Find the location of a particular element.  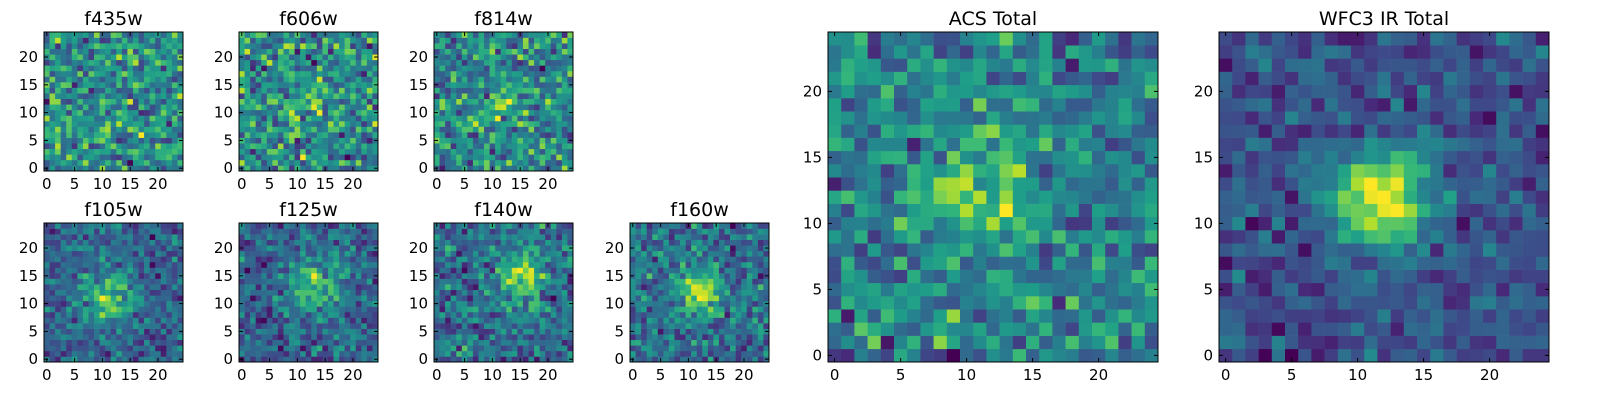

y-tick-label: 5 is located at coordinates (423, 140).